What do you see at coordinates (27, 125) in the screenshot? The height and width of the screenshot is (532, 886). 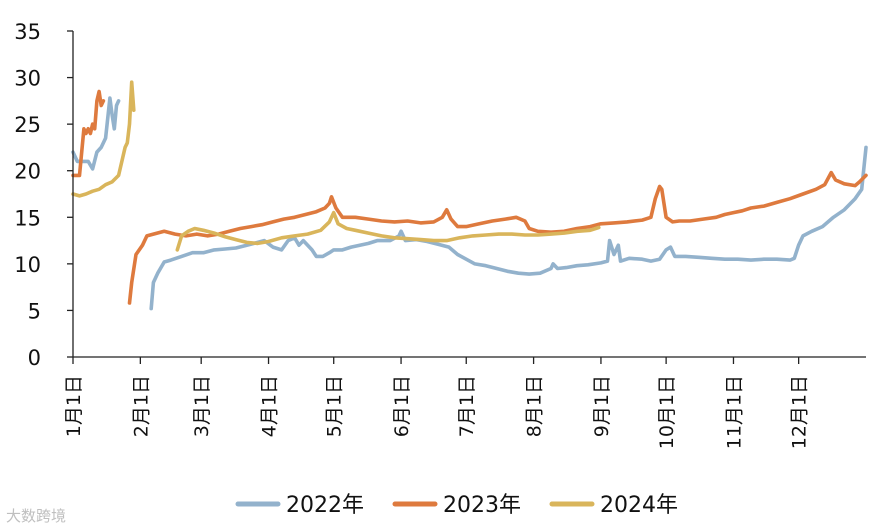 I see `y-tick-label: 25` at bounding box center [27, 125].